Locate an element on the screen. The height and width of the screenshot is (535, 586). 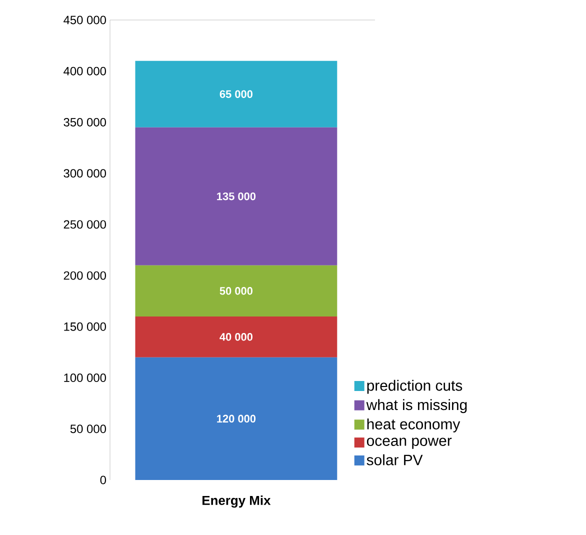
y-tick-label: 350 000 is located at coordinates (85, 122).